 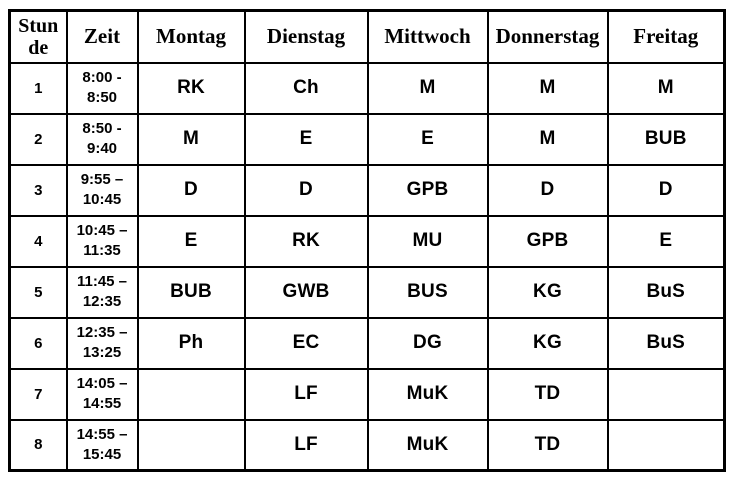 I want to click on zeit-cell: 8:00 - 8:50, so click(x=102, y=88).